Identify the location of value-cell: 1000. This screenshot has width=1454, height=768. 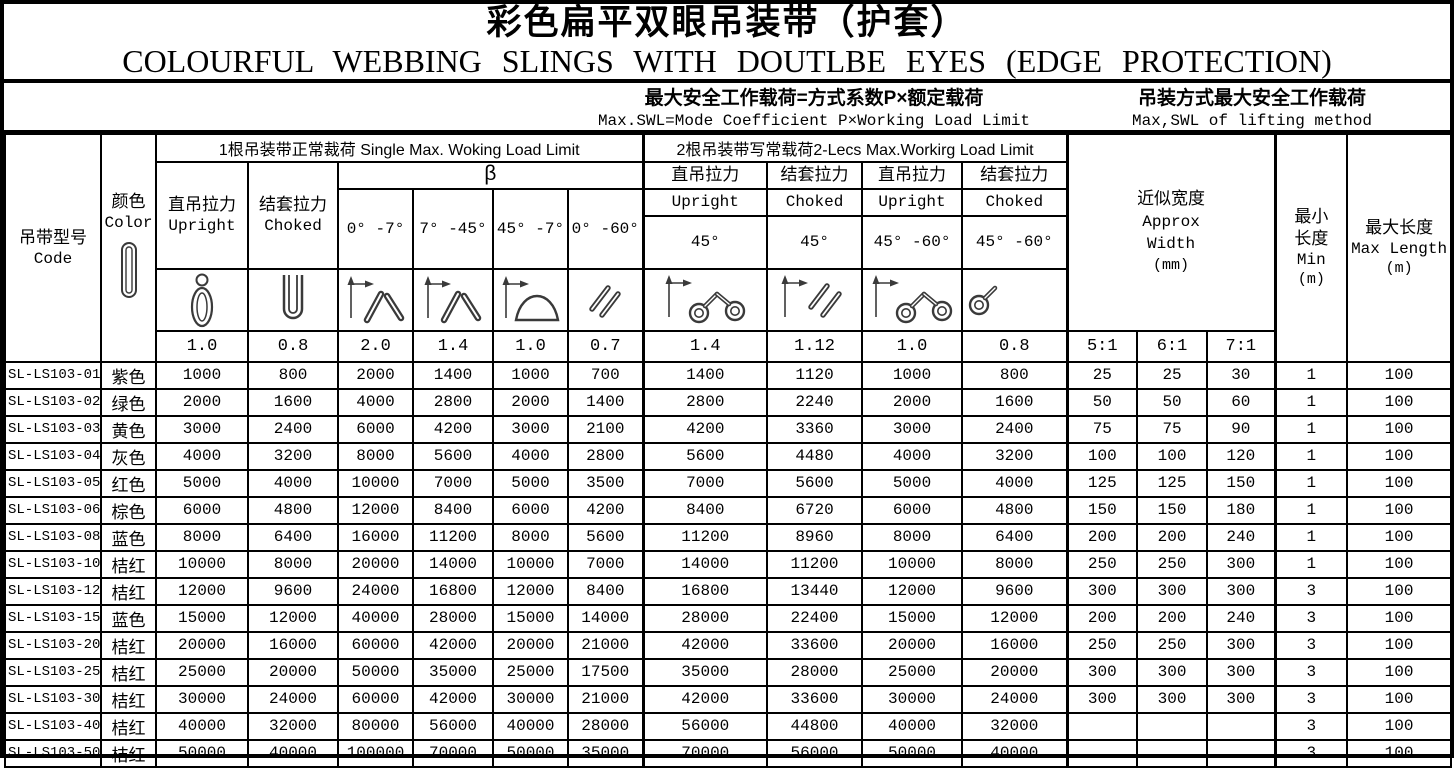
(912, 375).